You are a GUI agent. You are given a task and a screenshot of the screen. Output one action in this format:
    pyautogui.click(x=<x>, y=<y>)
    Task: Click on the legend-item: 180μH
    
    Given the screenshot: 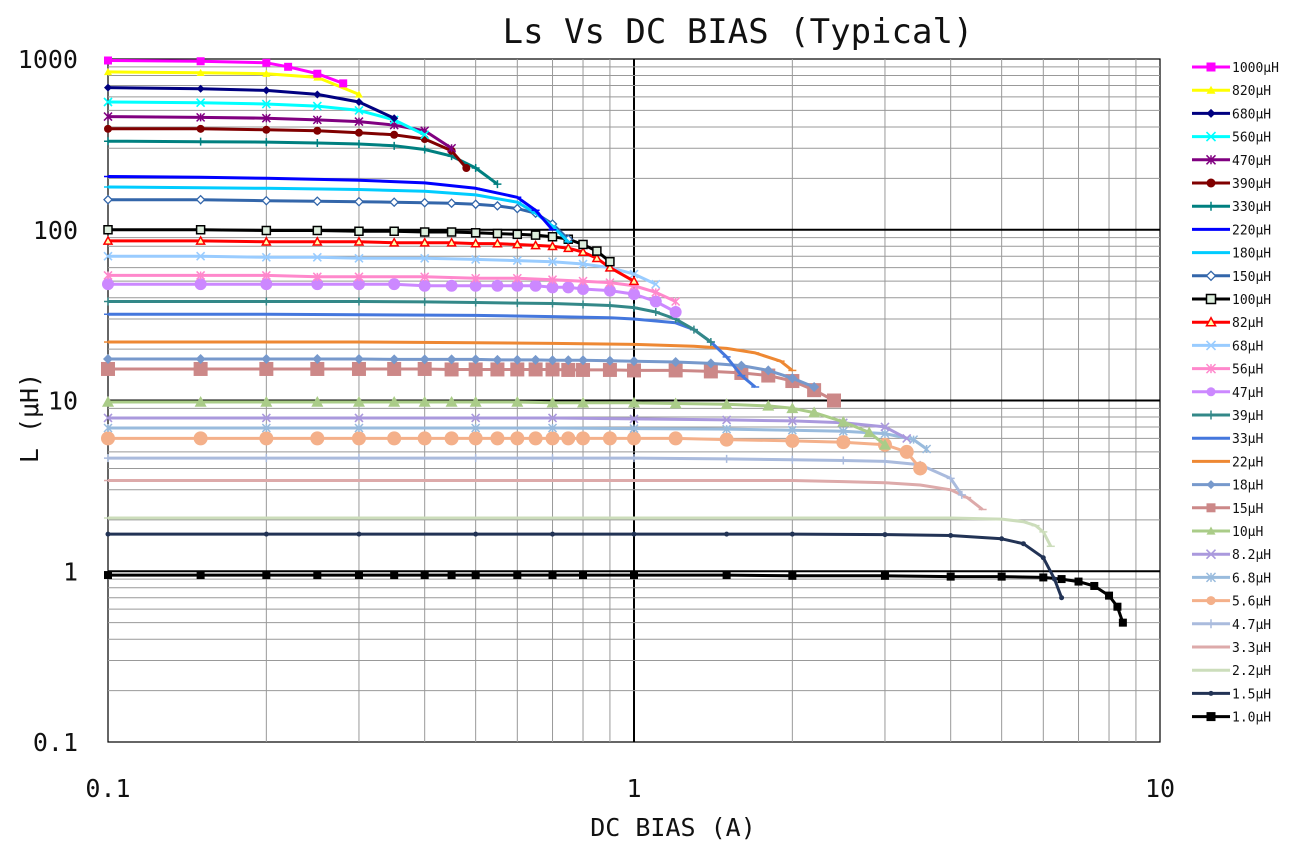 What is the action you would take?
    pyautogui.click(x=1231, y=254)
    